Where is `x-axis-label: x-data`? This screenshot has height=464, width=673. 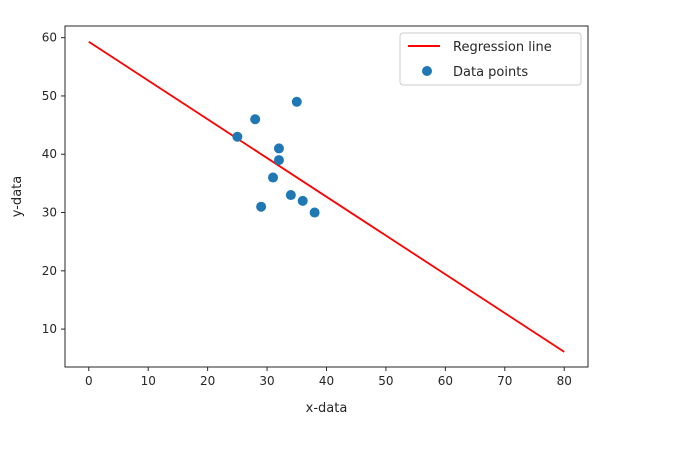
x-axis-label: x-data is located at coordinates (327, 408).